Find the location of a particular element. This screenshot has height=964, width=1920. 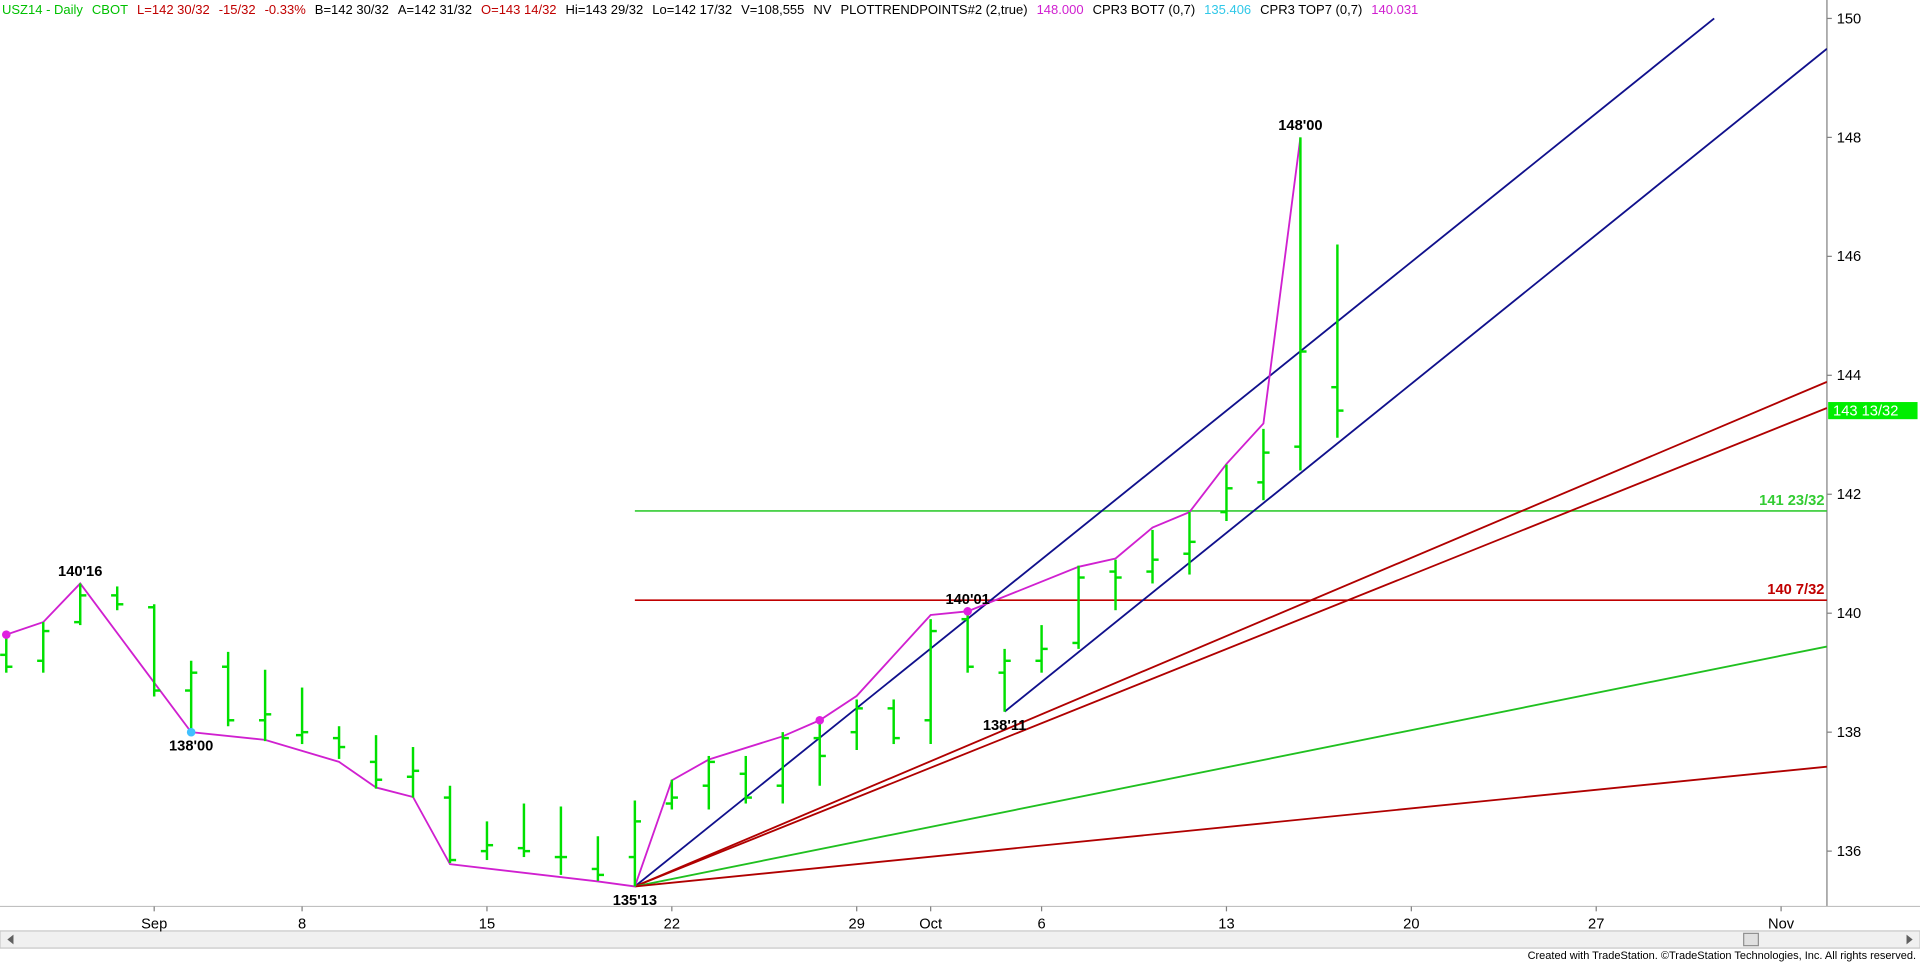

level-label: 140 7/32 is located at coordinates (1795, 590).